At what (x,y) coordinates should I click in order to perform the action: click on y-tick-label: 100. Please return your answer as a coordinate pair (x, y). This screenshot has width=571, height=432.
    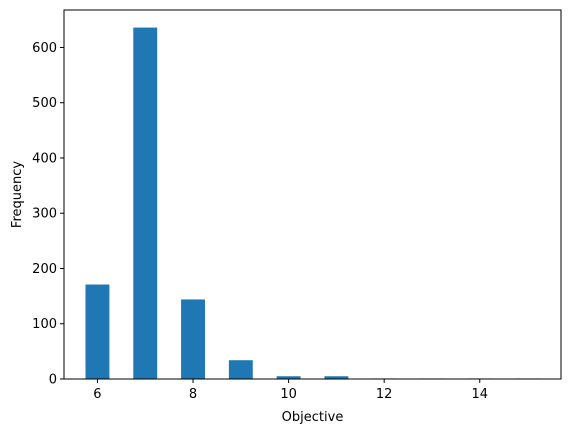
    Looking at the image, I should click on (44, 324).